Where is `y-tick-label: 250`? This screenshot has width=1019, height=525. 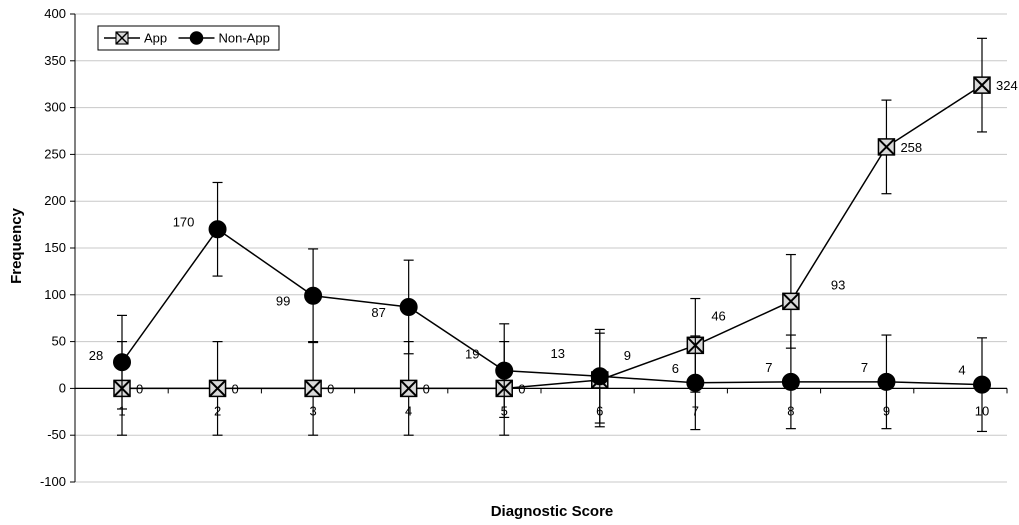 y-tick-label: 250 is located at coordinates (55, 153).